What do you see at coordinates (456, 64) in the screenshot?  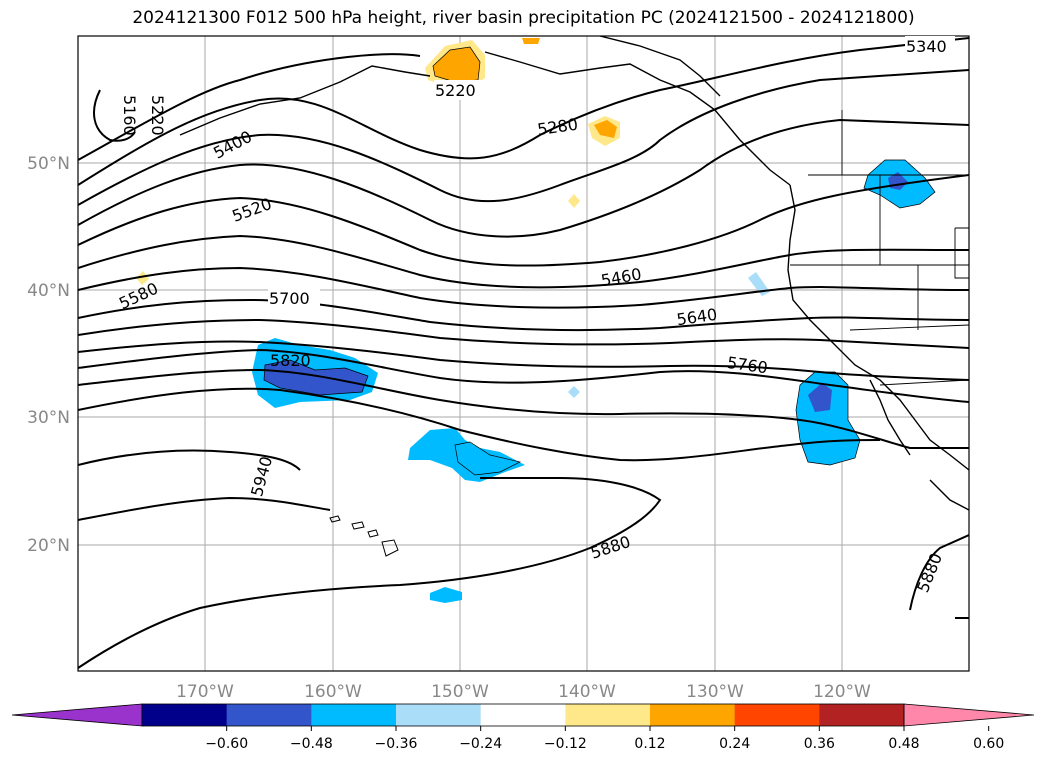 I see `precip-blob-alaska-core` at bounding box center [456, 64].